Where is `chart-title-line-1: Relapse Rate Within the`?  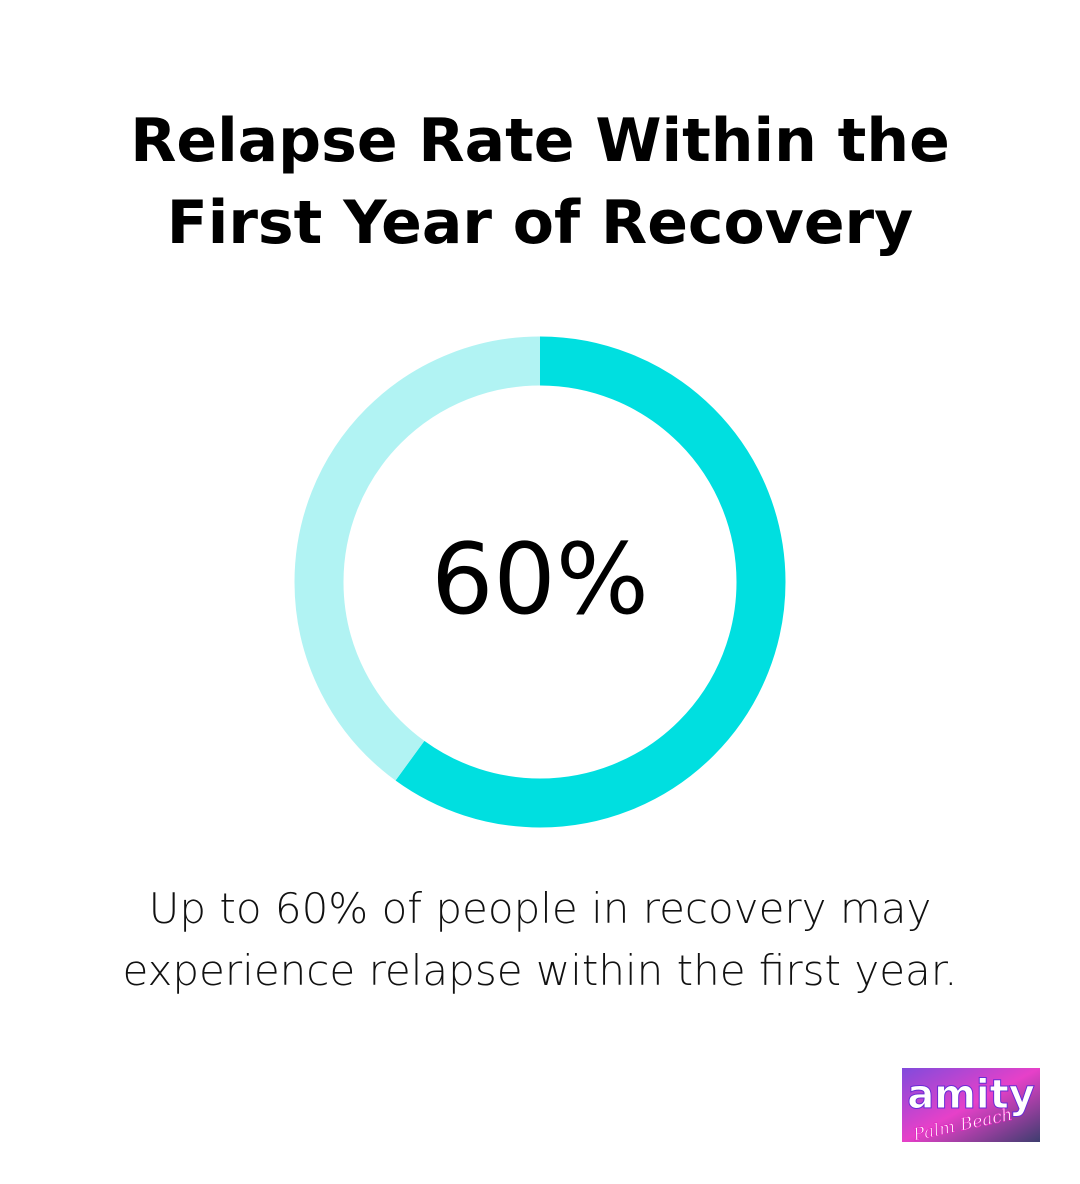
chart-title-line-1: Relapse Rate Within the is located at coordinates (540, 141).